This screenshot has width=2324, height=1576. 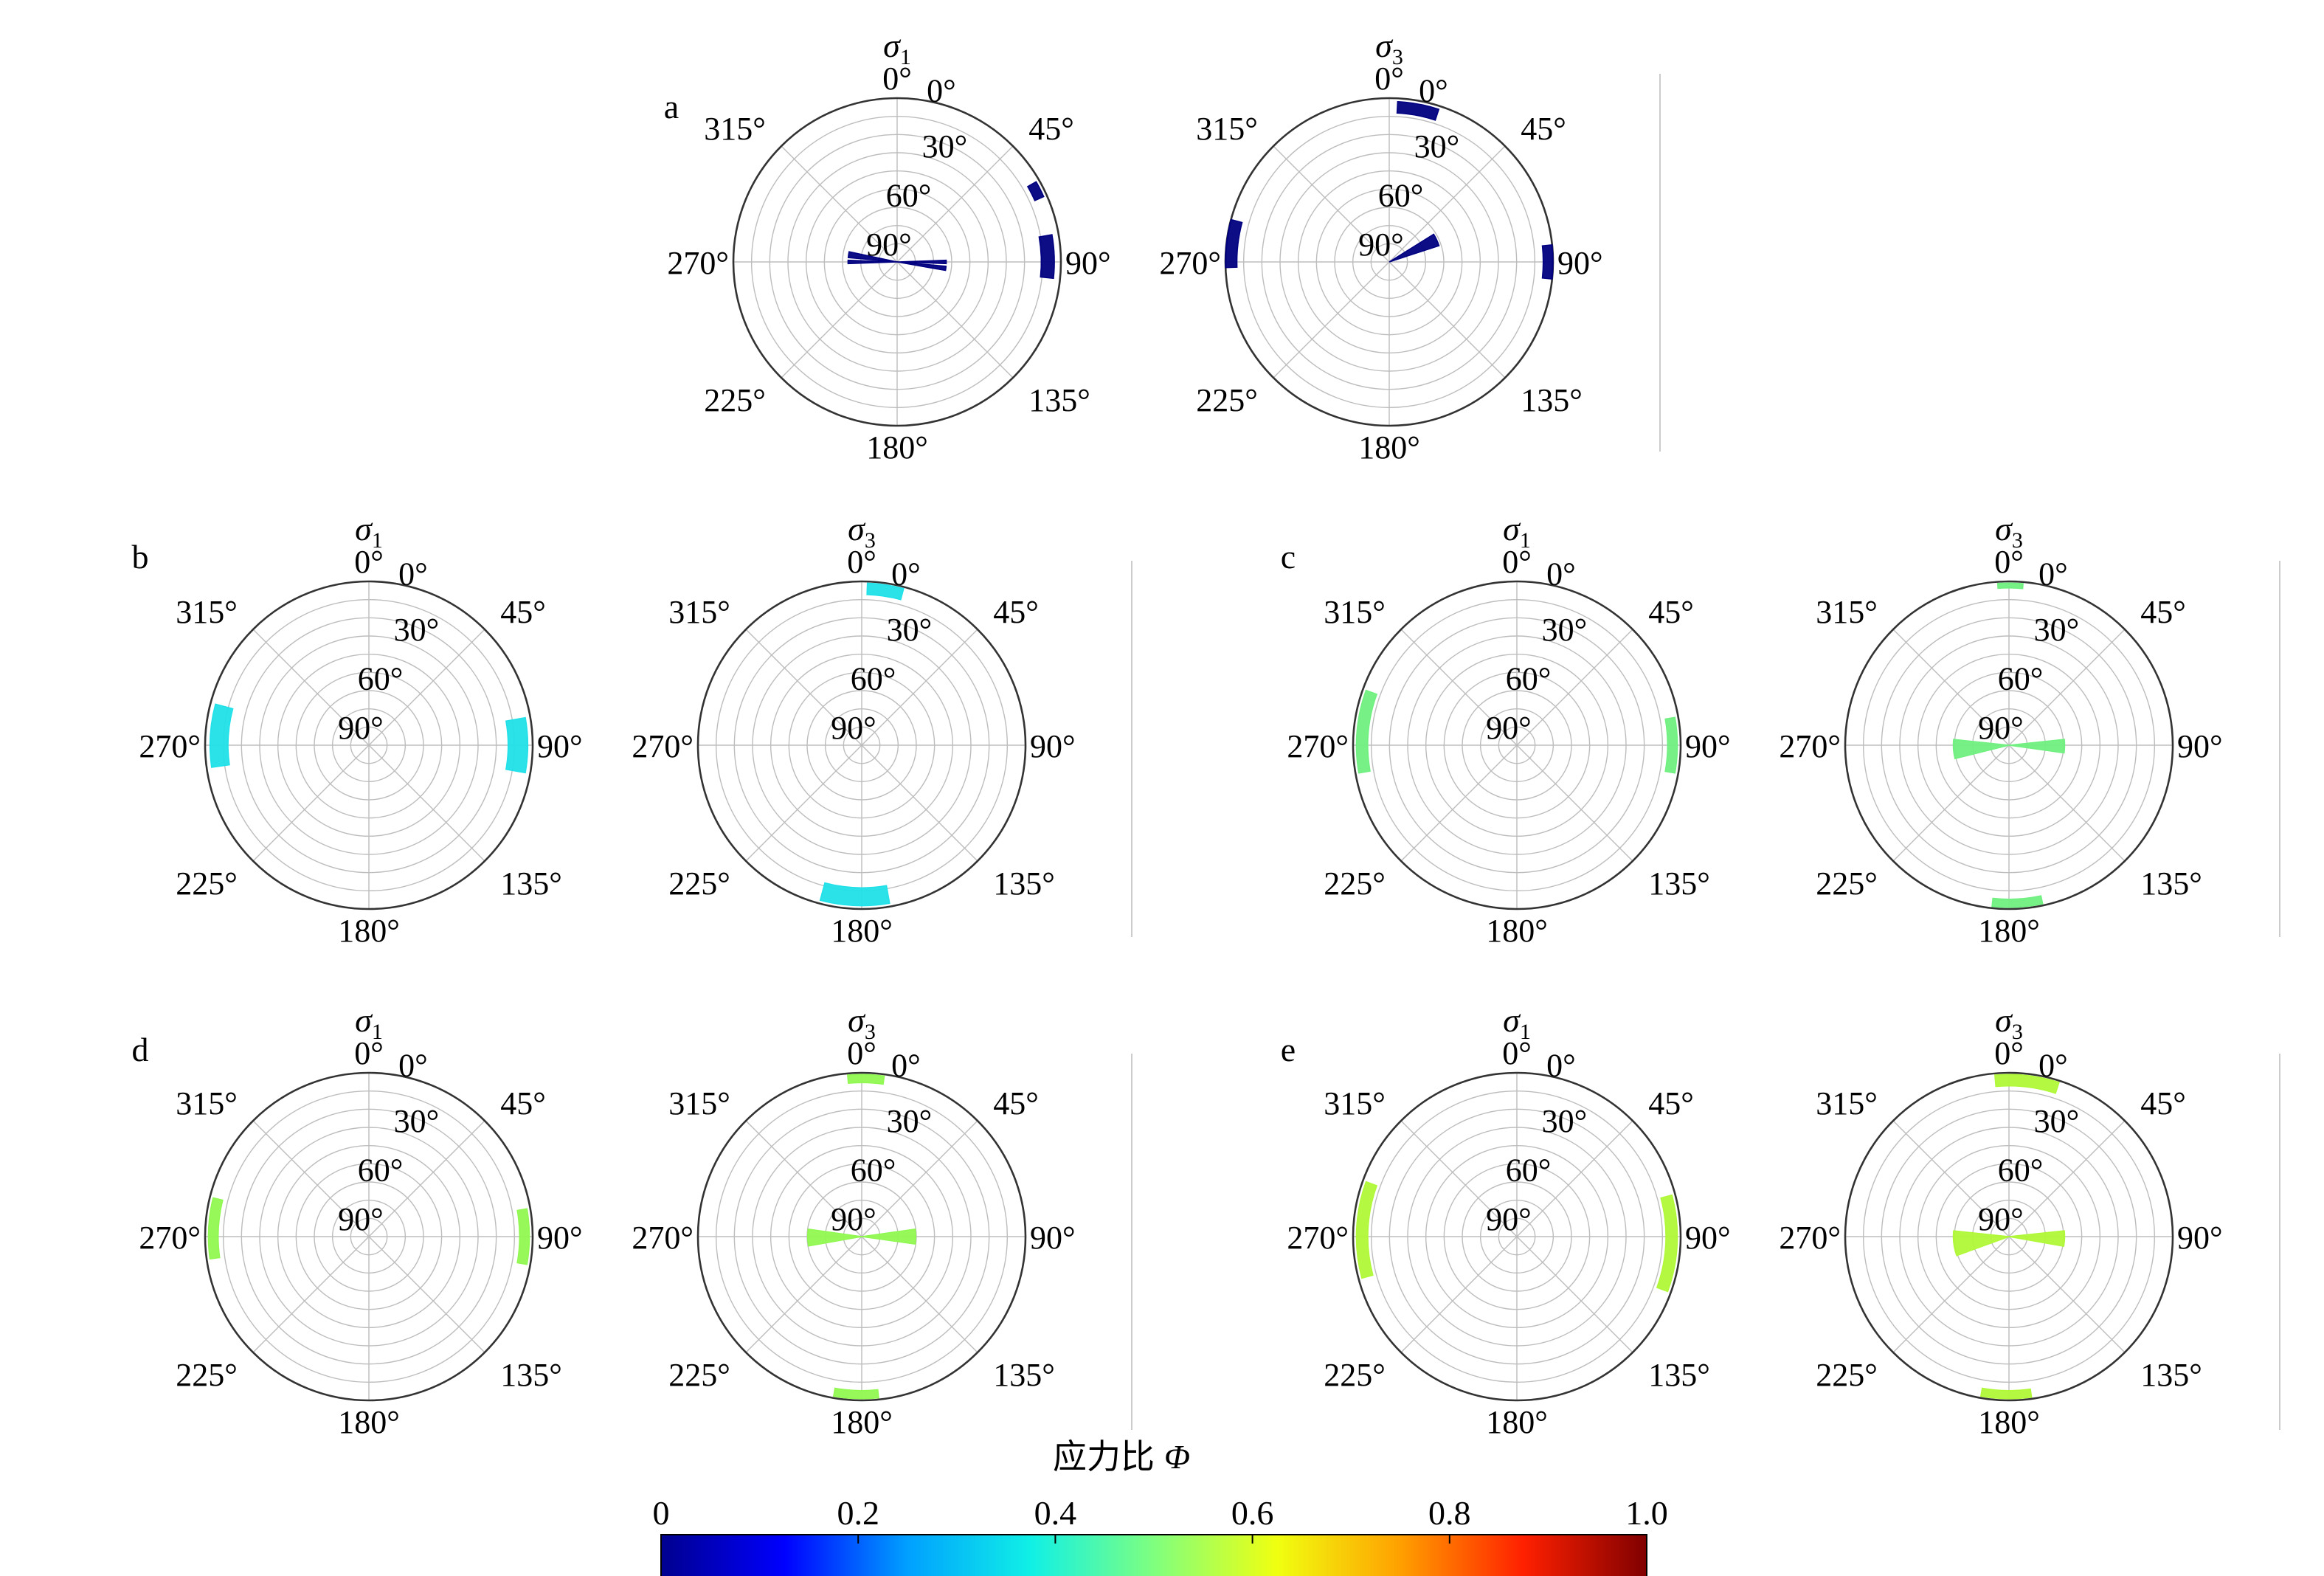 What do you see at coordinates (1153, 1555) in the screenshot?
I see `colorbar-gradient` at bounding box center [1153, 1555].